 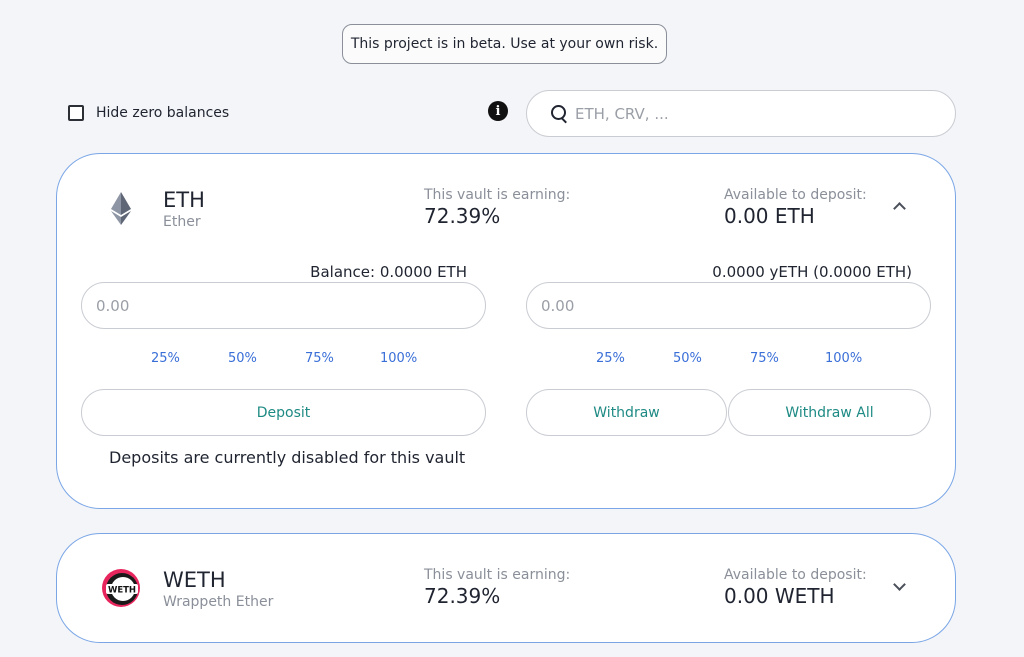 I want to click on deposit-balance: Balance: 0.0000 ETH, so click(x=388, y=272).